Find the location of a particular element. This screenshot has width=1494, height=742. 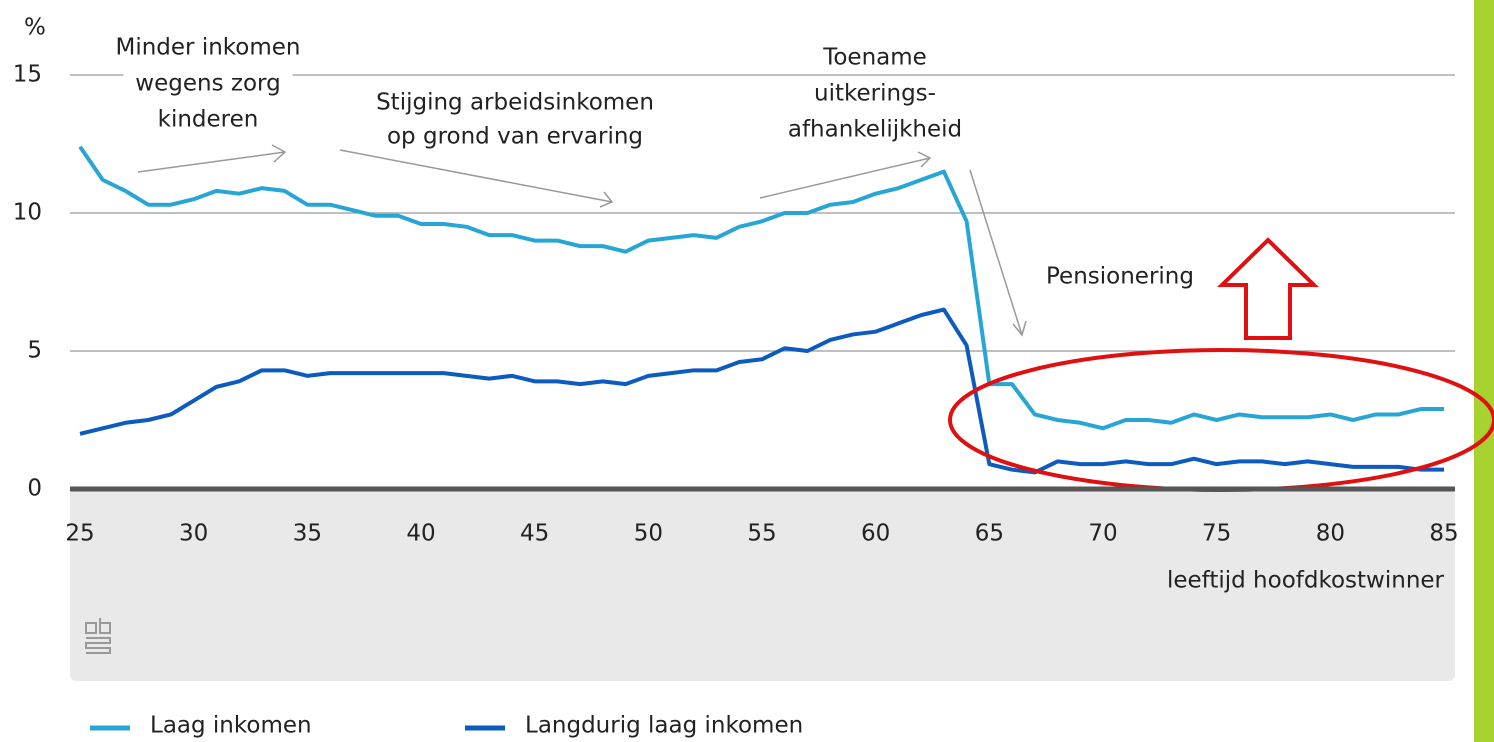

y-tick-label: 0 is located at coordinates (34, 489).